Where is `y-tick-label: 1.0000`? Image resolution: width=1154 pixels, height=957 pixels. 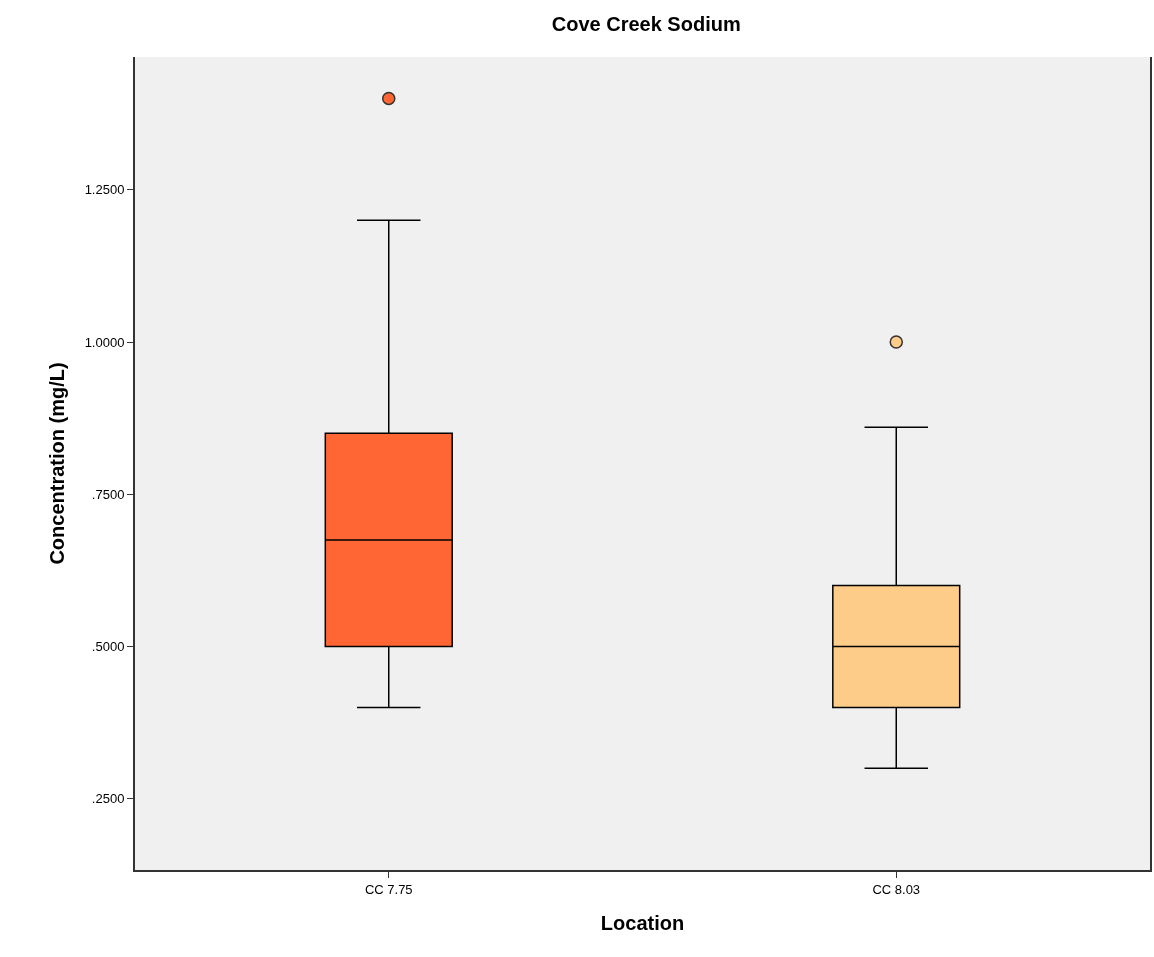
y-tick-label: 1.0000 is located at coordinates (104, 342).